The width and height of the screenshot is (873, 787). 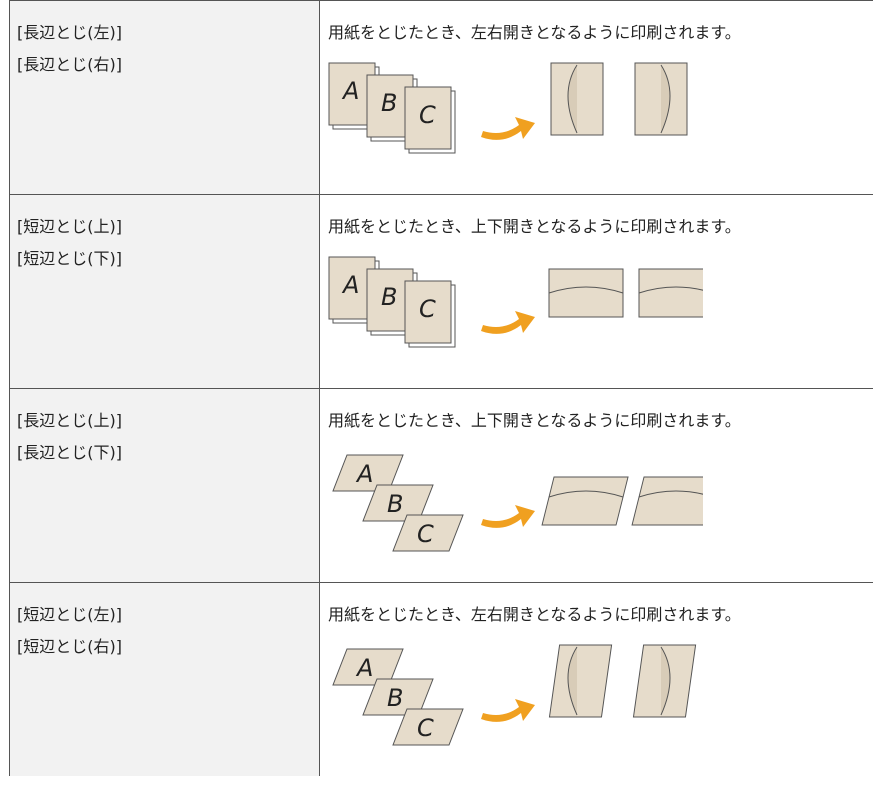 I want to click on setting-name: [短辺とじ(左)], so click(x=69, y=614).